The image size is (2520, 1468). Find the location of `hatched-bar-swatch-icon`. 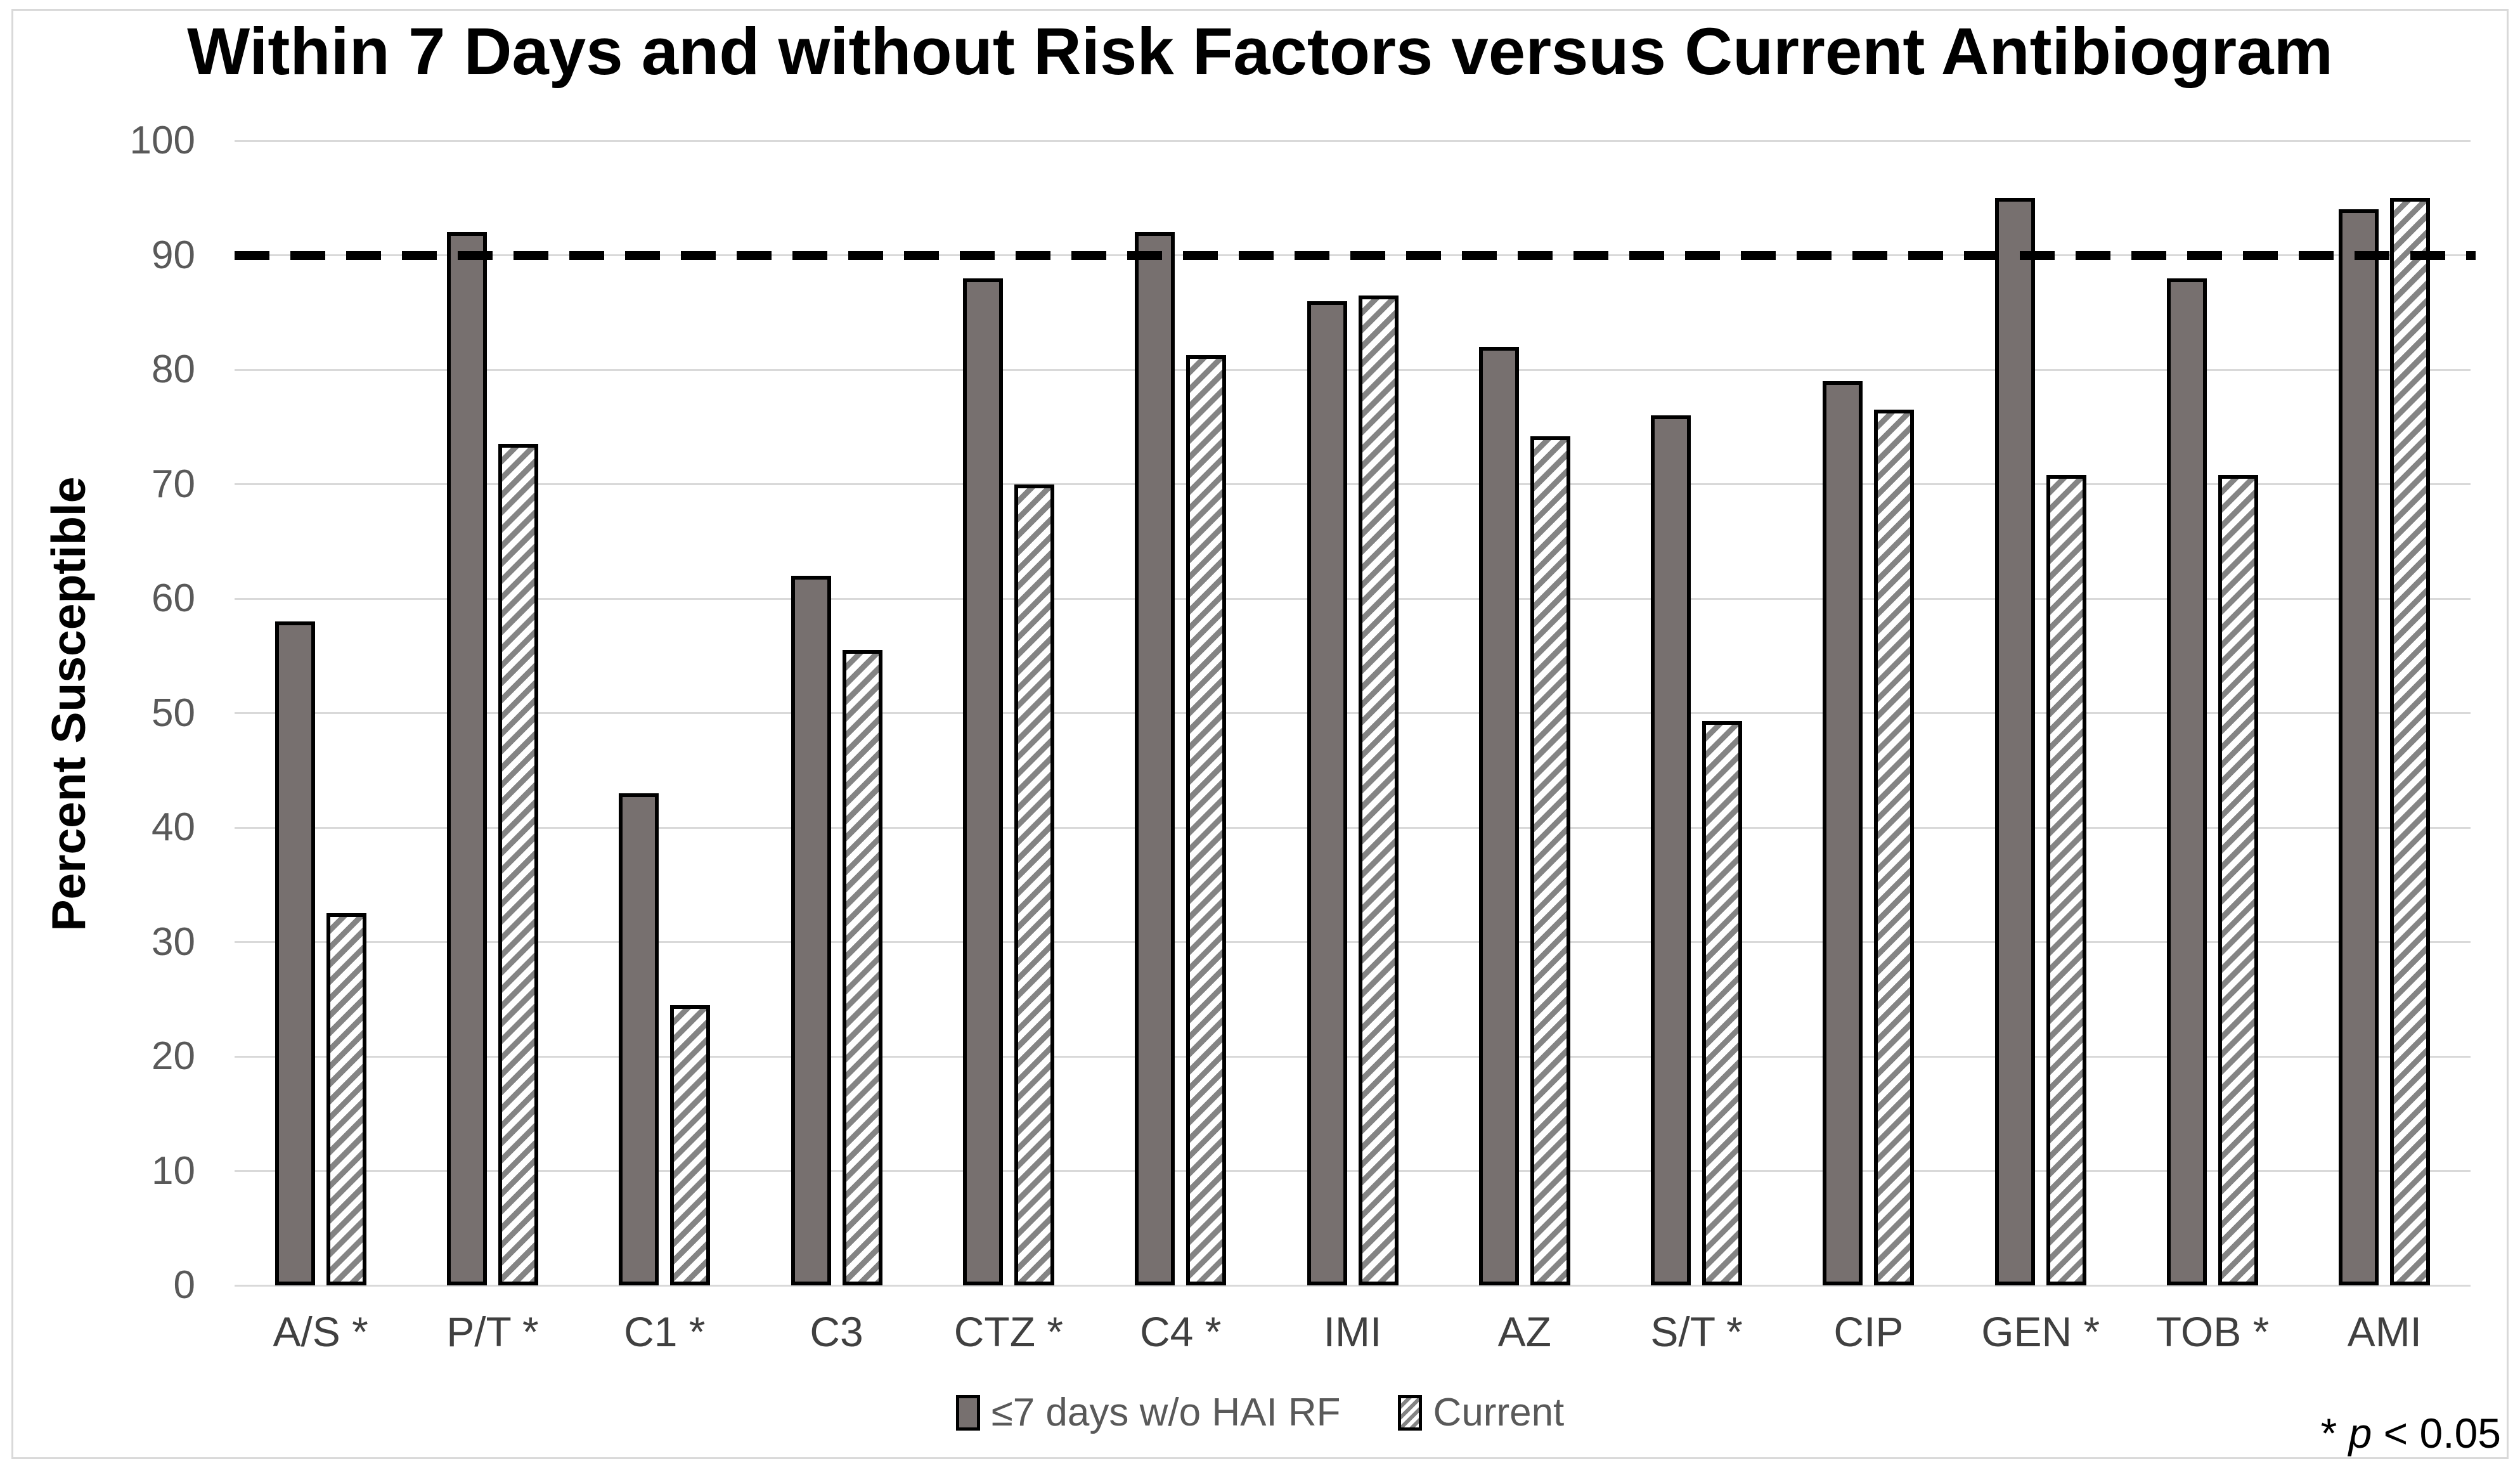

hatched-bar-swatch-icon is located at coordinates (1409, 1412).